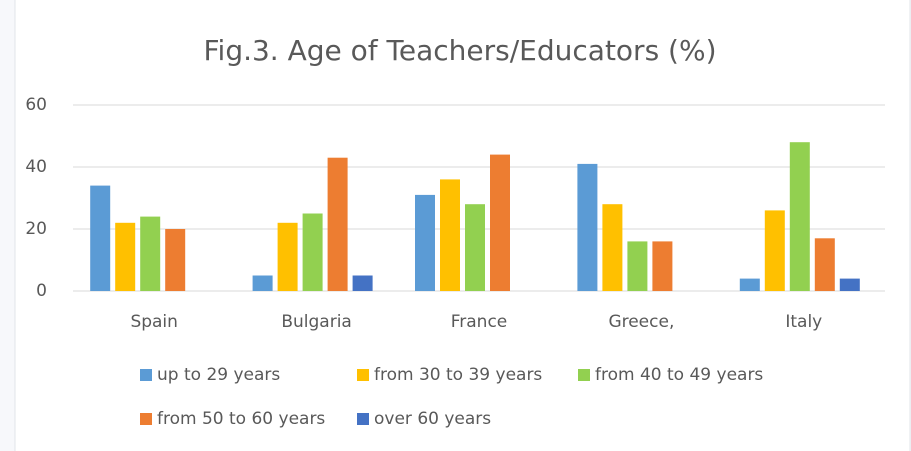 This screenshot has width=911, height=451. Describe the element at coordinates (641, 322) in the screenshot. I see `x-tick-label: Greece,` at that location.